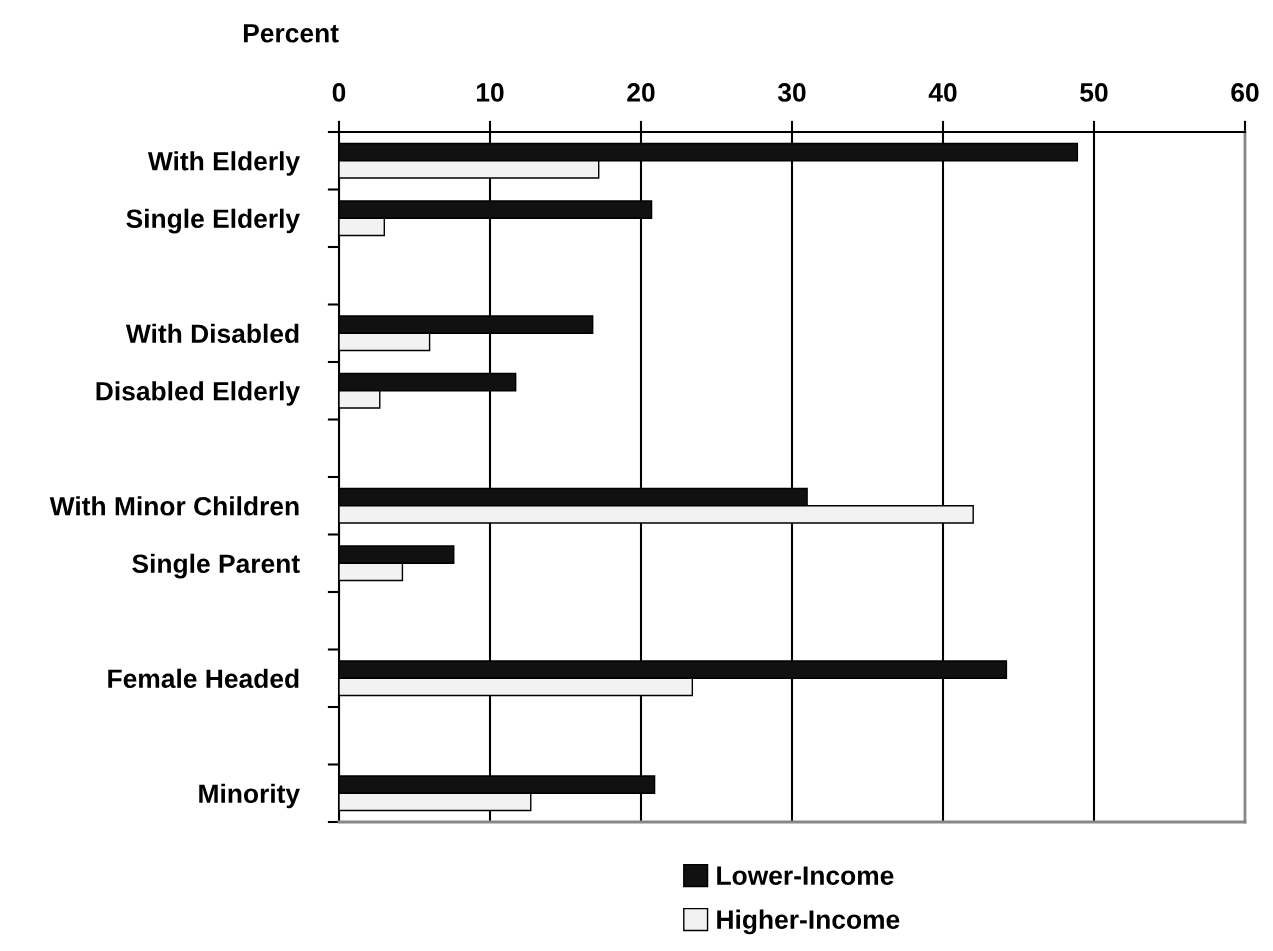 The height and width of the screenshot is (951, 1273). What do you see at coordinates (490, 92) in the screenshot?
I see `x-tick-label: 10` at bounding box center [490, 92].